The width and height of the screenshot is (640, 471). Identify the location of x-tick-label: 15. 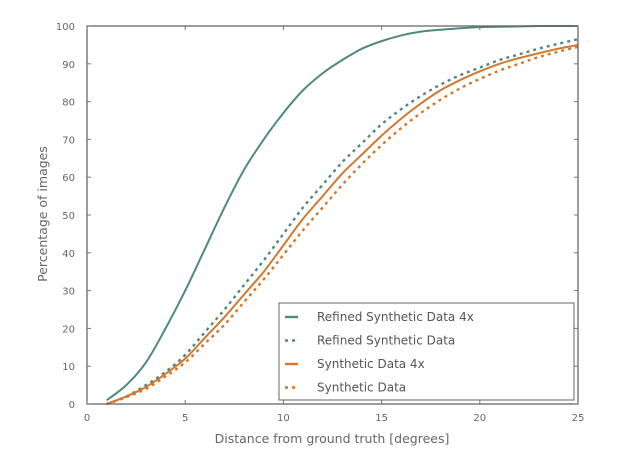
(381, 418).